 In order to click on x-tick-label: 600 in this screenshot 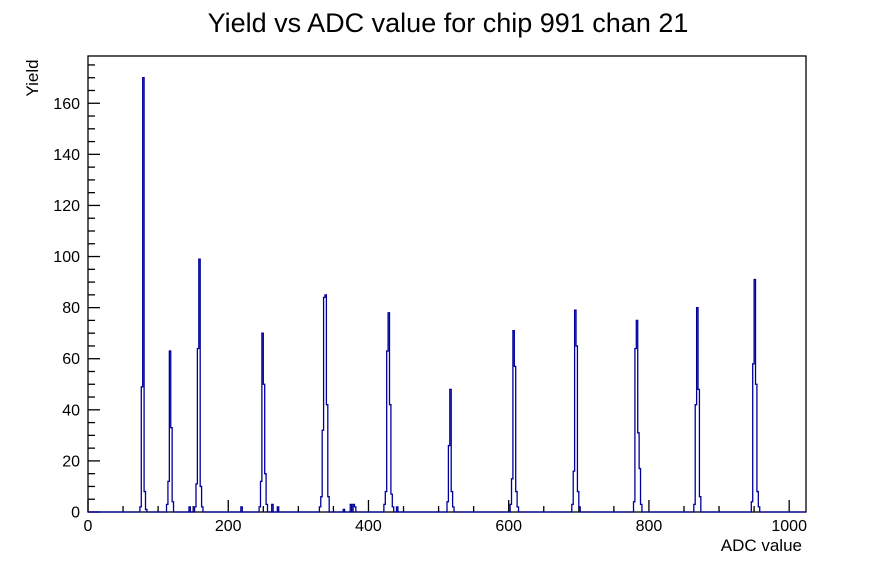, I will do `click(508, 526)`.